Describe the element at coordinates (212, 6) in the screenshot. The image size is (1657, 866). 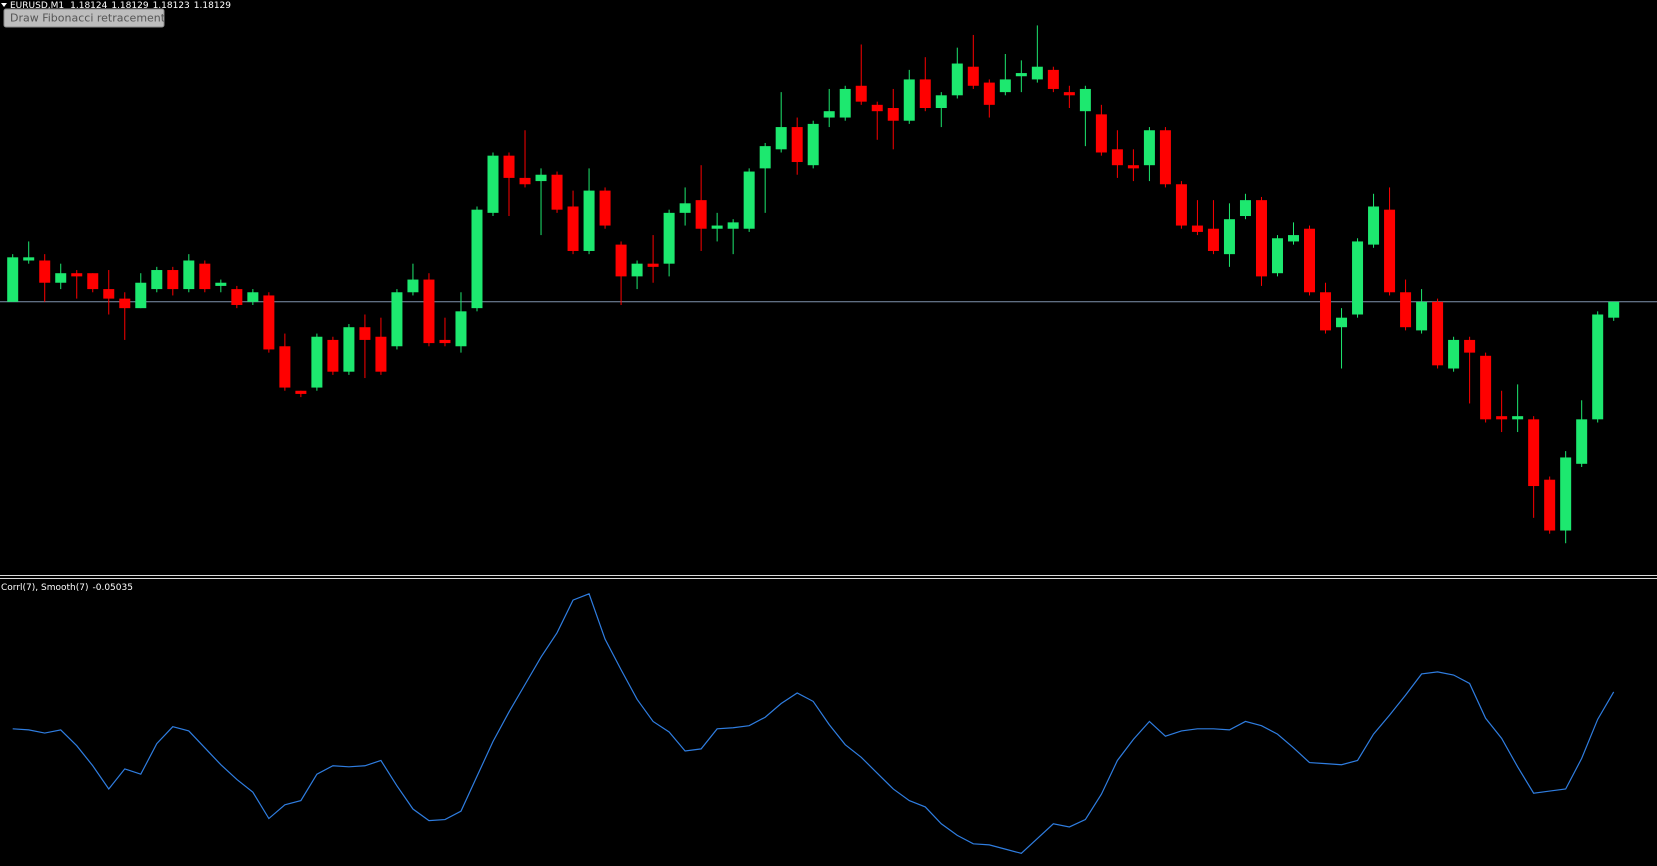
I see `ohlc-close: 1.18129` at that location.